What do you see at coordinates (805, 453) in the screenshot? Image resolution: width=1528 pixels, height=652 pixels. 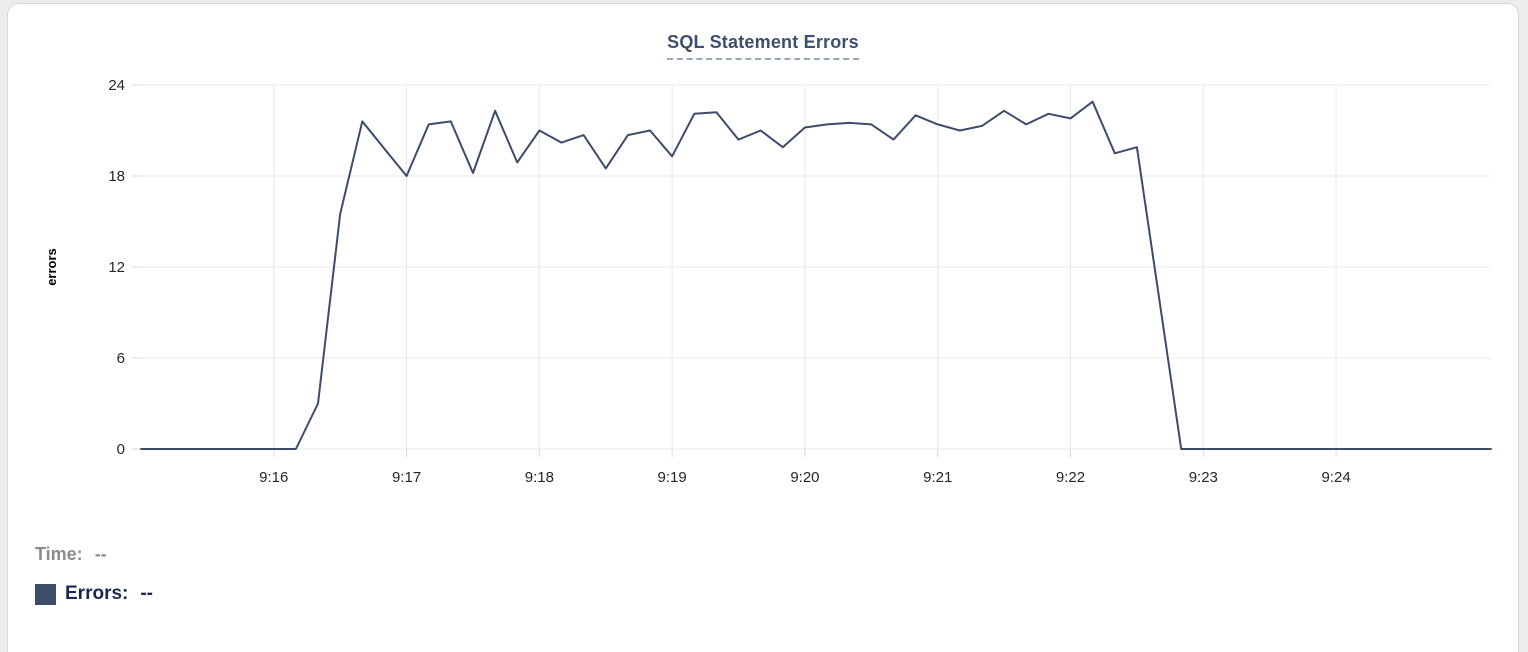 I see `x-tickmarks` at bounding box center [805, 453].